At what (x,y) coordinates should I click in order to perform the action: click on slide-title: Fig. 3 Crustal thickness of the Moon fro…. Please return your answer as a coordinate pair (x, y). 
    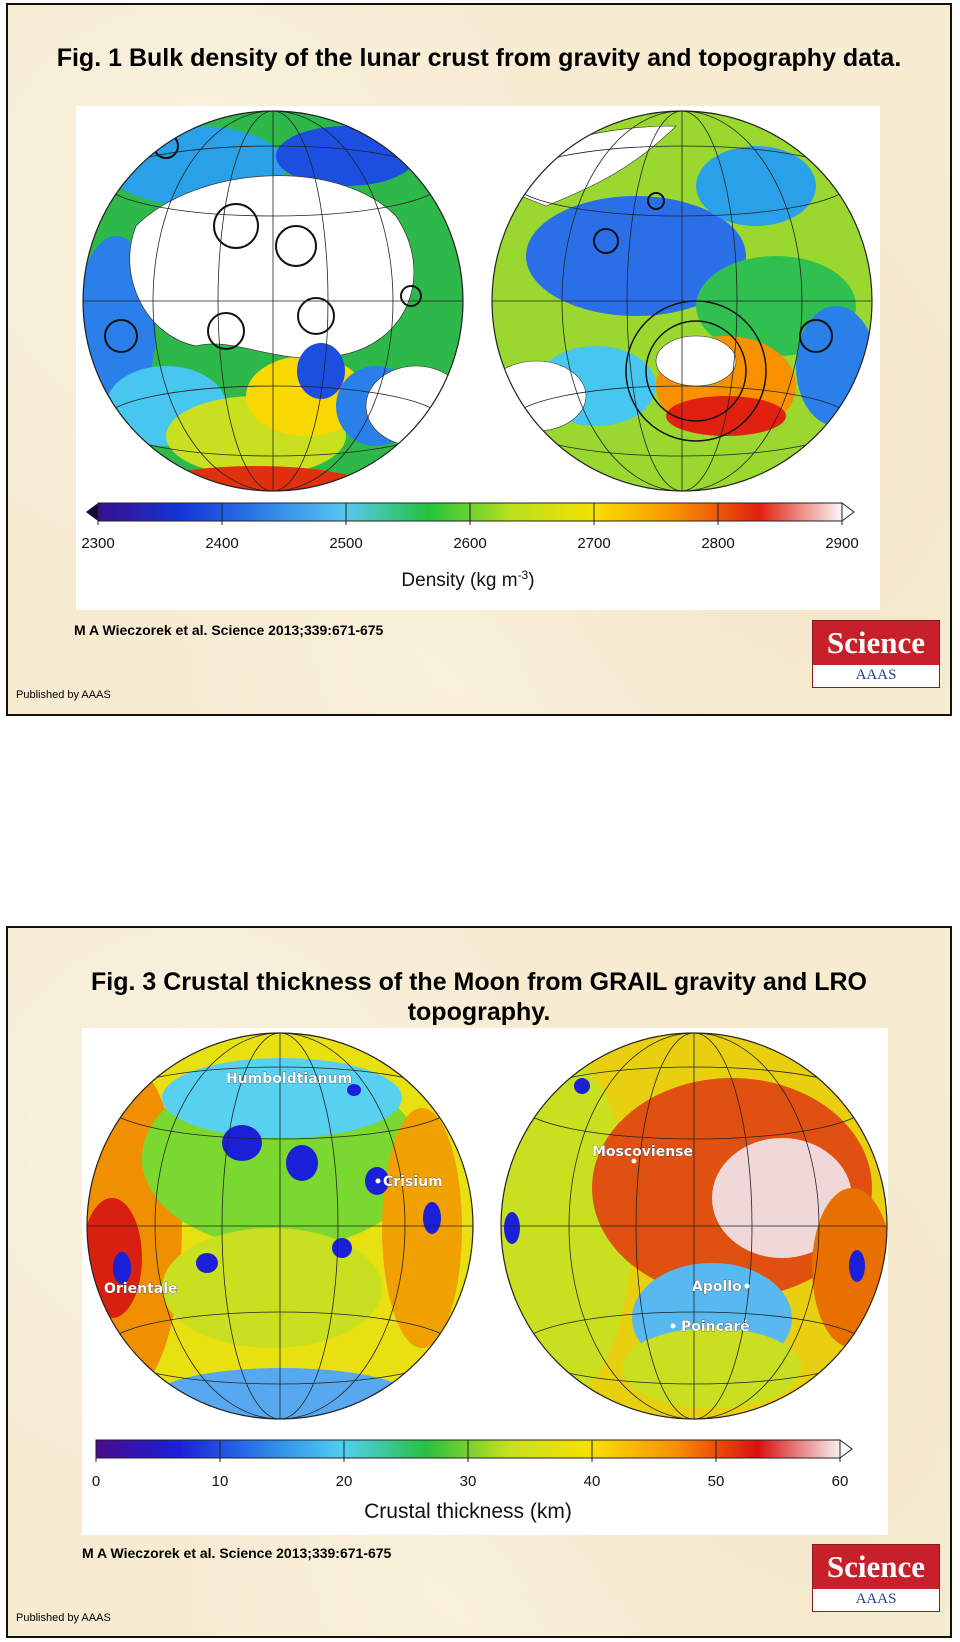
    Looking at the image, I should click on (478, 997).